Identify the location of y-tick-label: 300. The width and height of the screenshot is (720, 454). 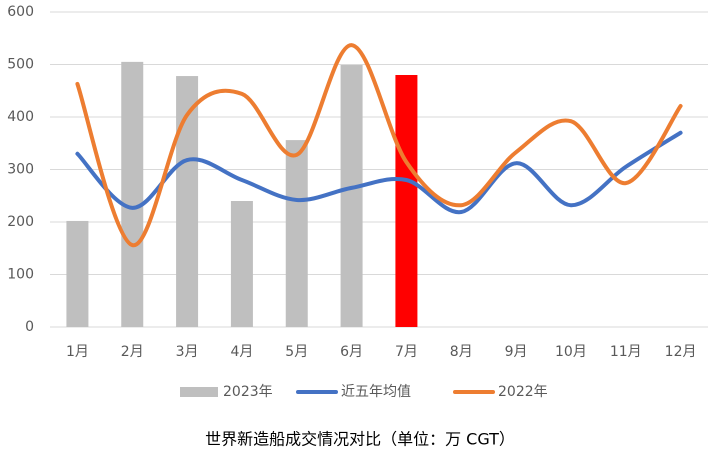
(20, 170).